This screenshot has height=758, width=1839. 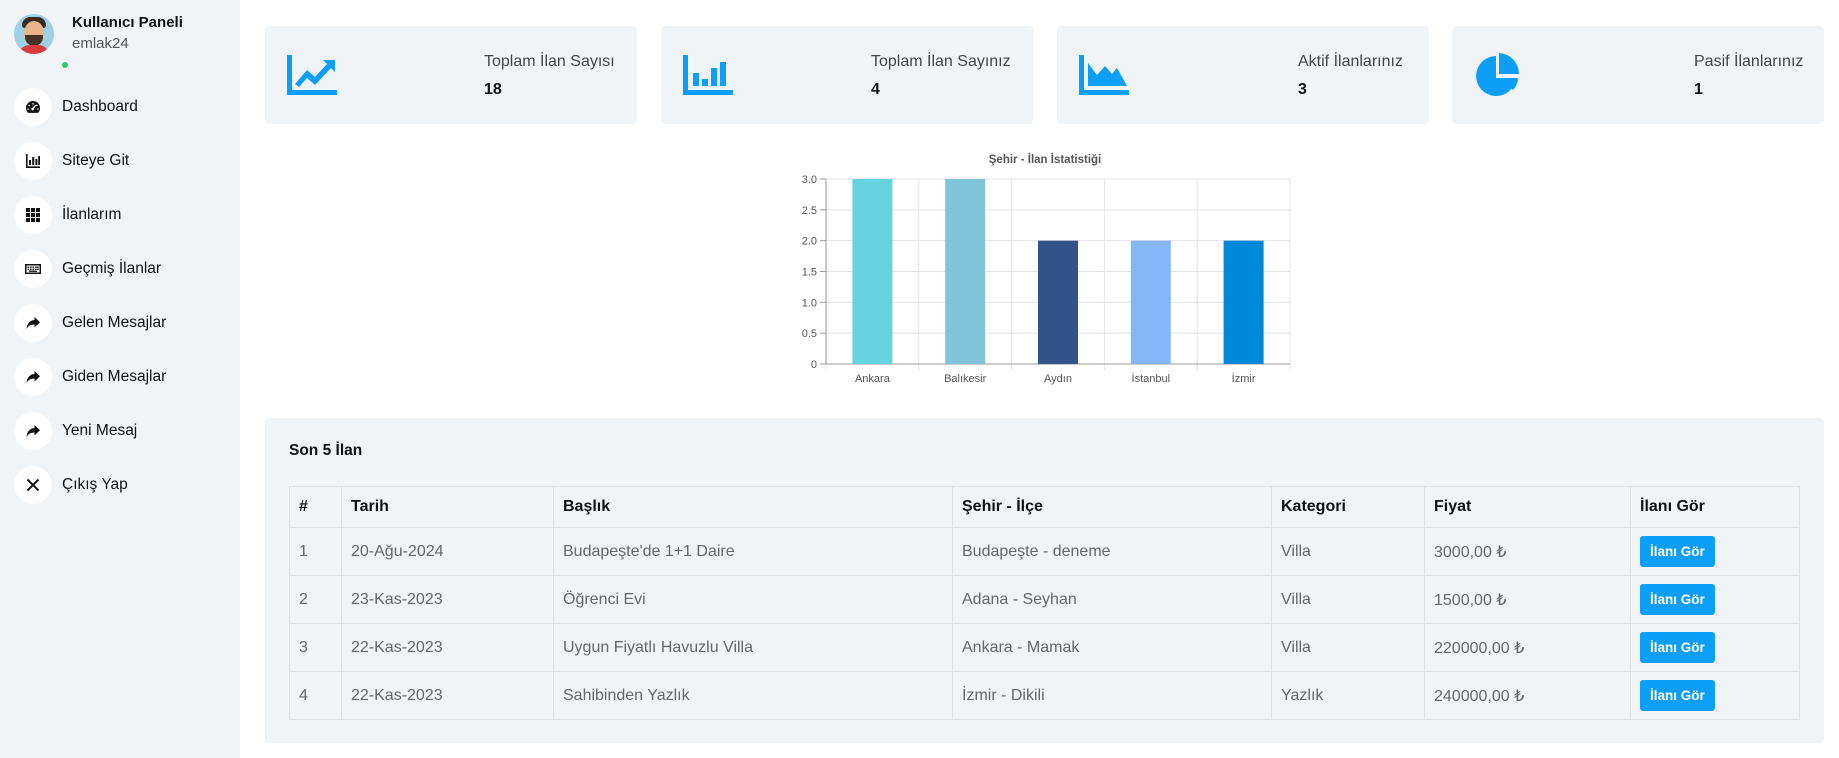 What do you see at coordinates (1244, 378) in the screenshot?
I see `x-tick-label: İzmir` at bounding box center [1244, 378].